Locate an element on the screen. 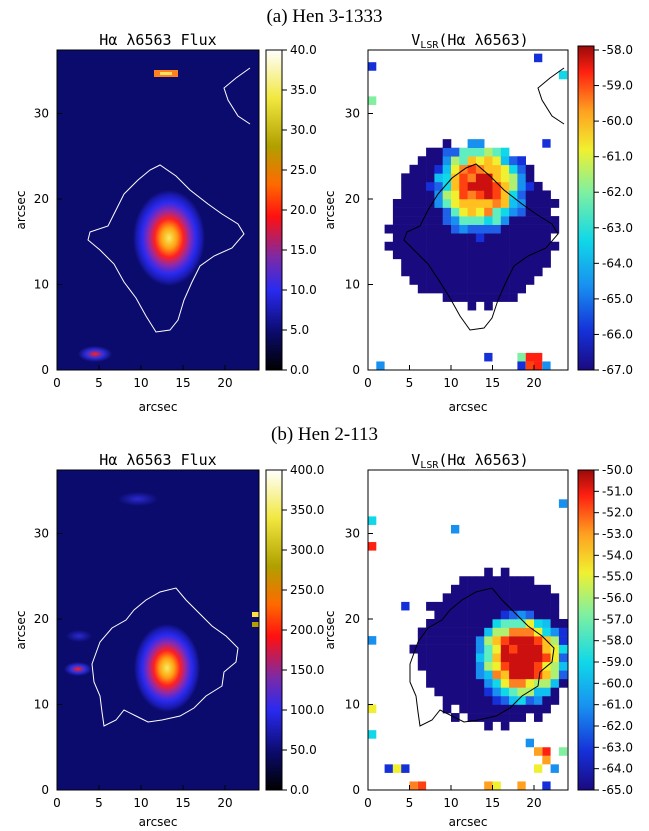  colorbar-tick-label: 35.0 is located at coordinates (303, 90).